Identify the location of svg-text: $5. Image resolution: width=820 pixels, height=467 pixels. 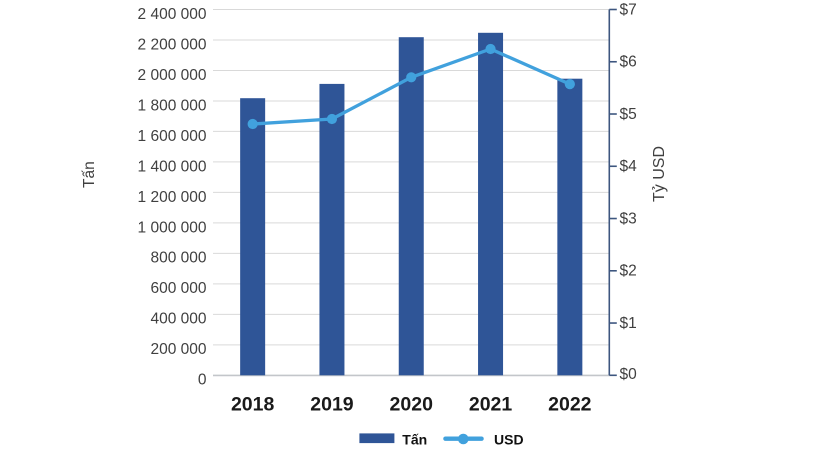
(628, 114).